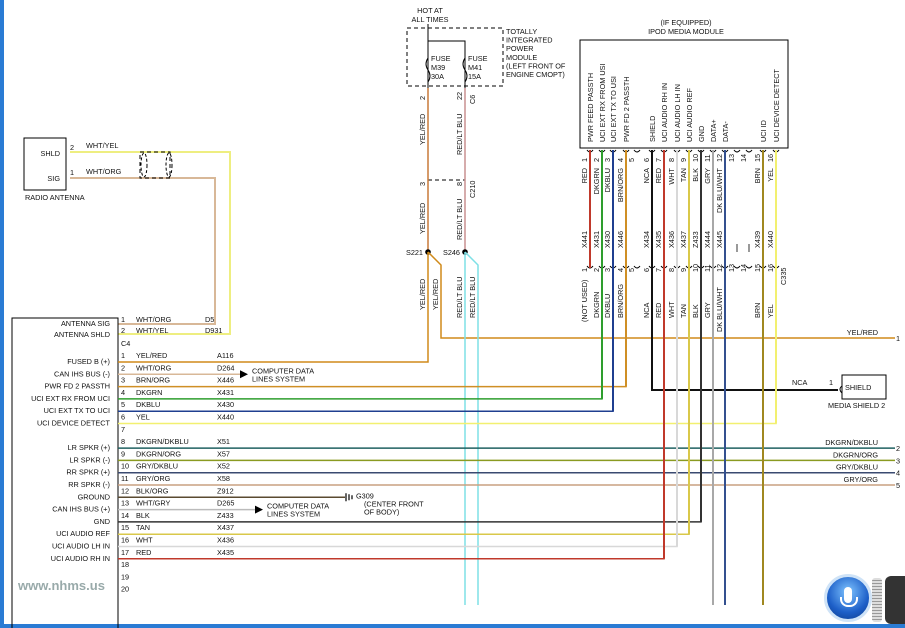 The image size is (905, 628). What do you see at coordinates (77, 386) in the screenshot?
I see `radio-pin-label: PWR FD 2 PASSTH` at bounding box center [77, 386].